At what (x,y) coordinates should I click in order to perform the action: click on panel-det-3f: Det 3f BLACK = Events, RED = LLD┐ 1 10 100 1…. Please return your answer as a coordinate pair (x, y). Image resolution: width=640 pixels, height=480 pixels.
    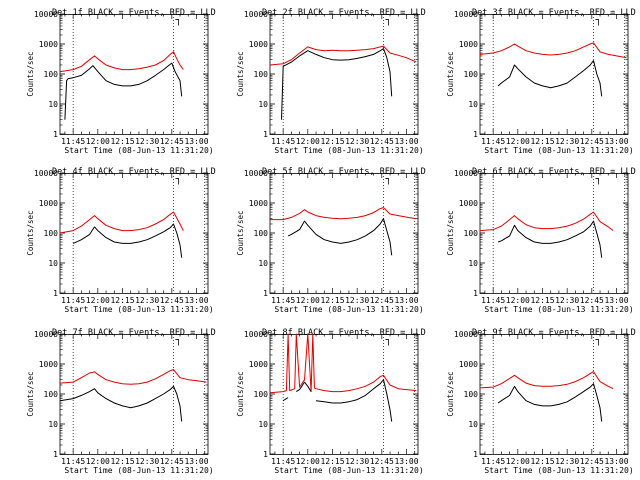
    Looking at the image, I should click on (541, 81).